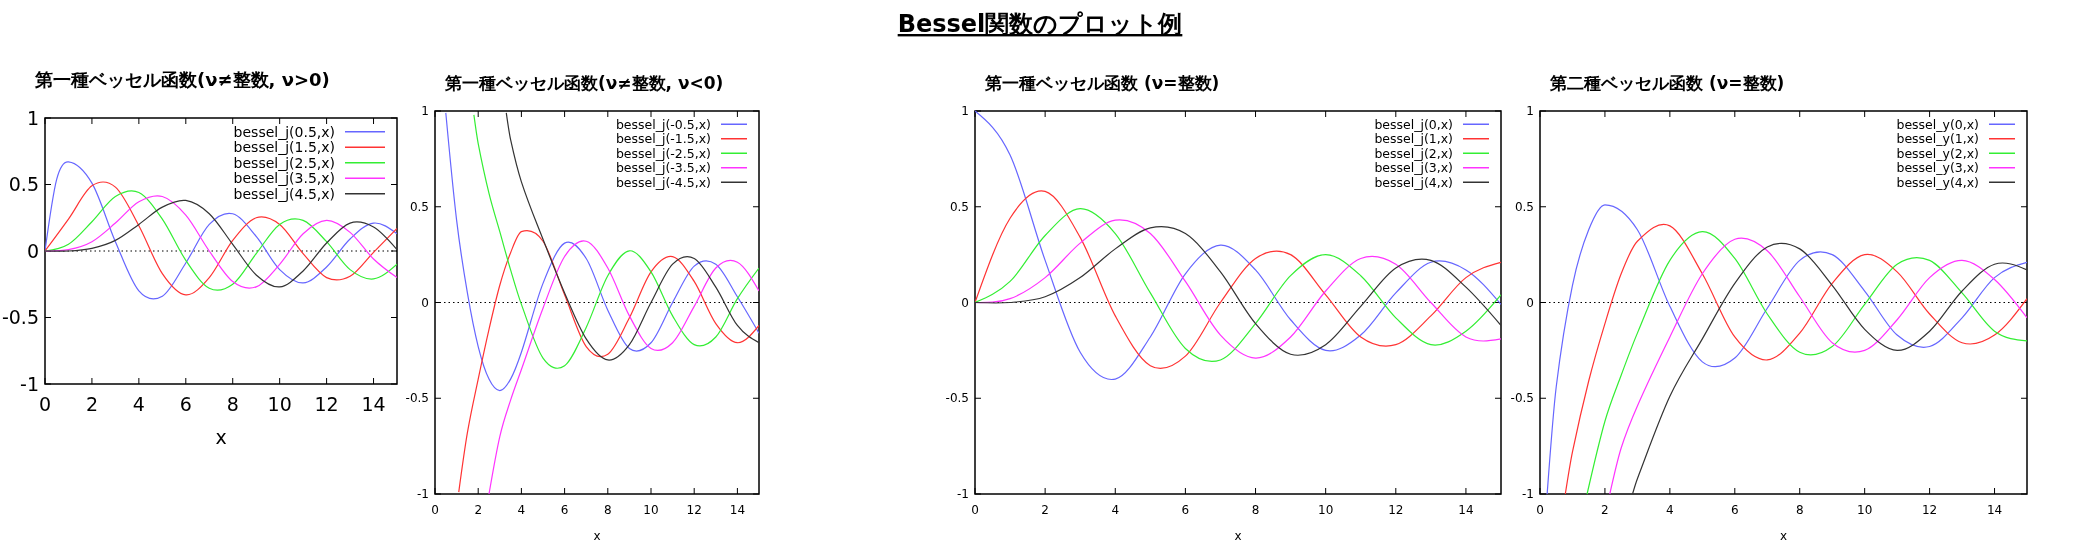 The height and width of the screenshot is (550, 2077). Describe the element at coordinates (1937, 124) in the screenshot. I see `legend-label: bessel_y(0,x)` at that location.